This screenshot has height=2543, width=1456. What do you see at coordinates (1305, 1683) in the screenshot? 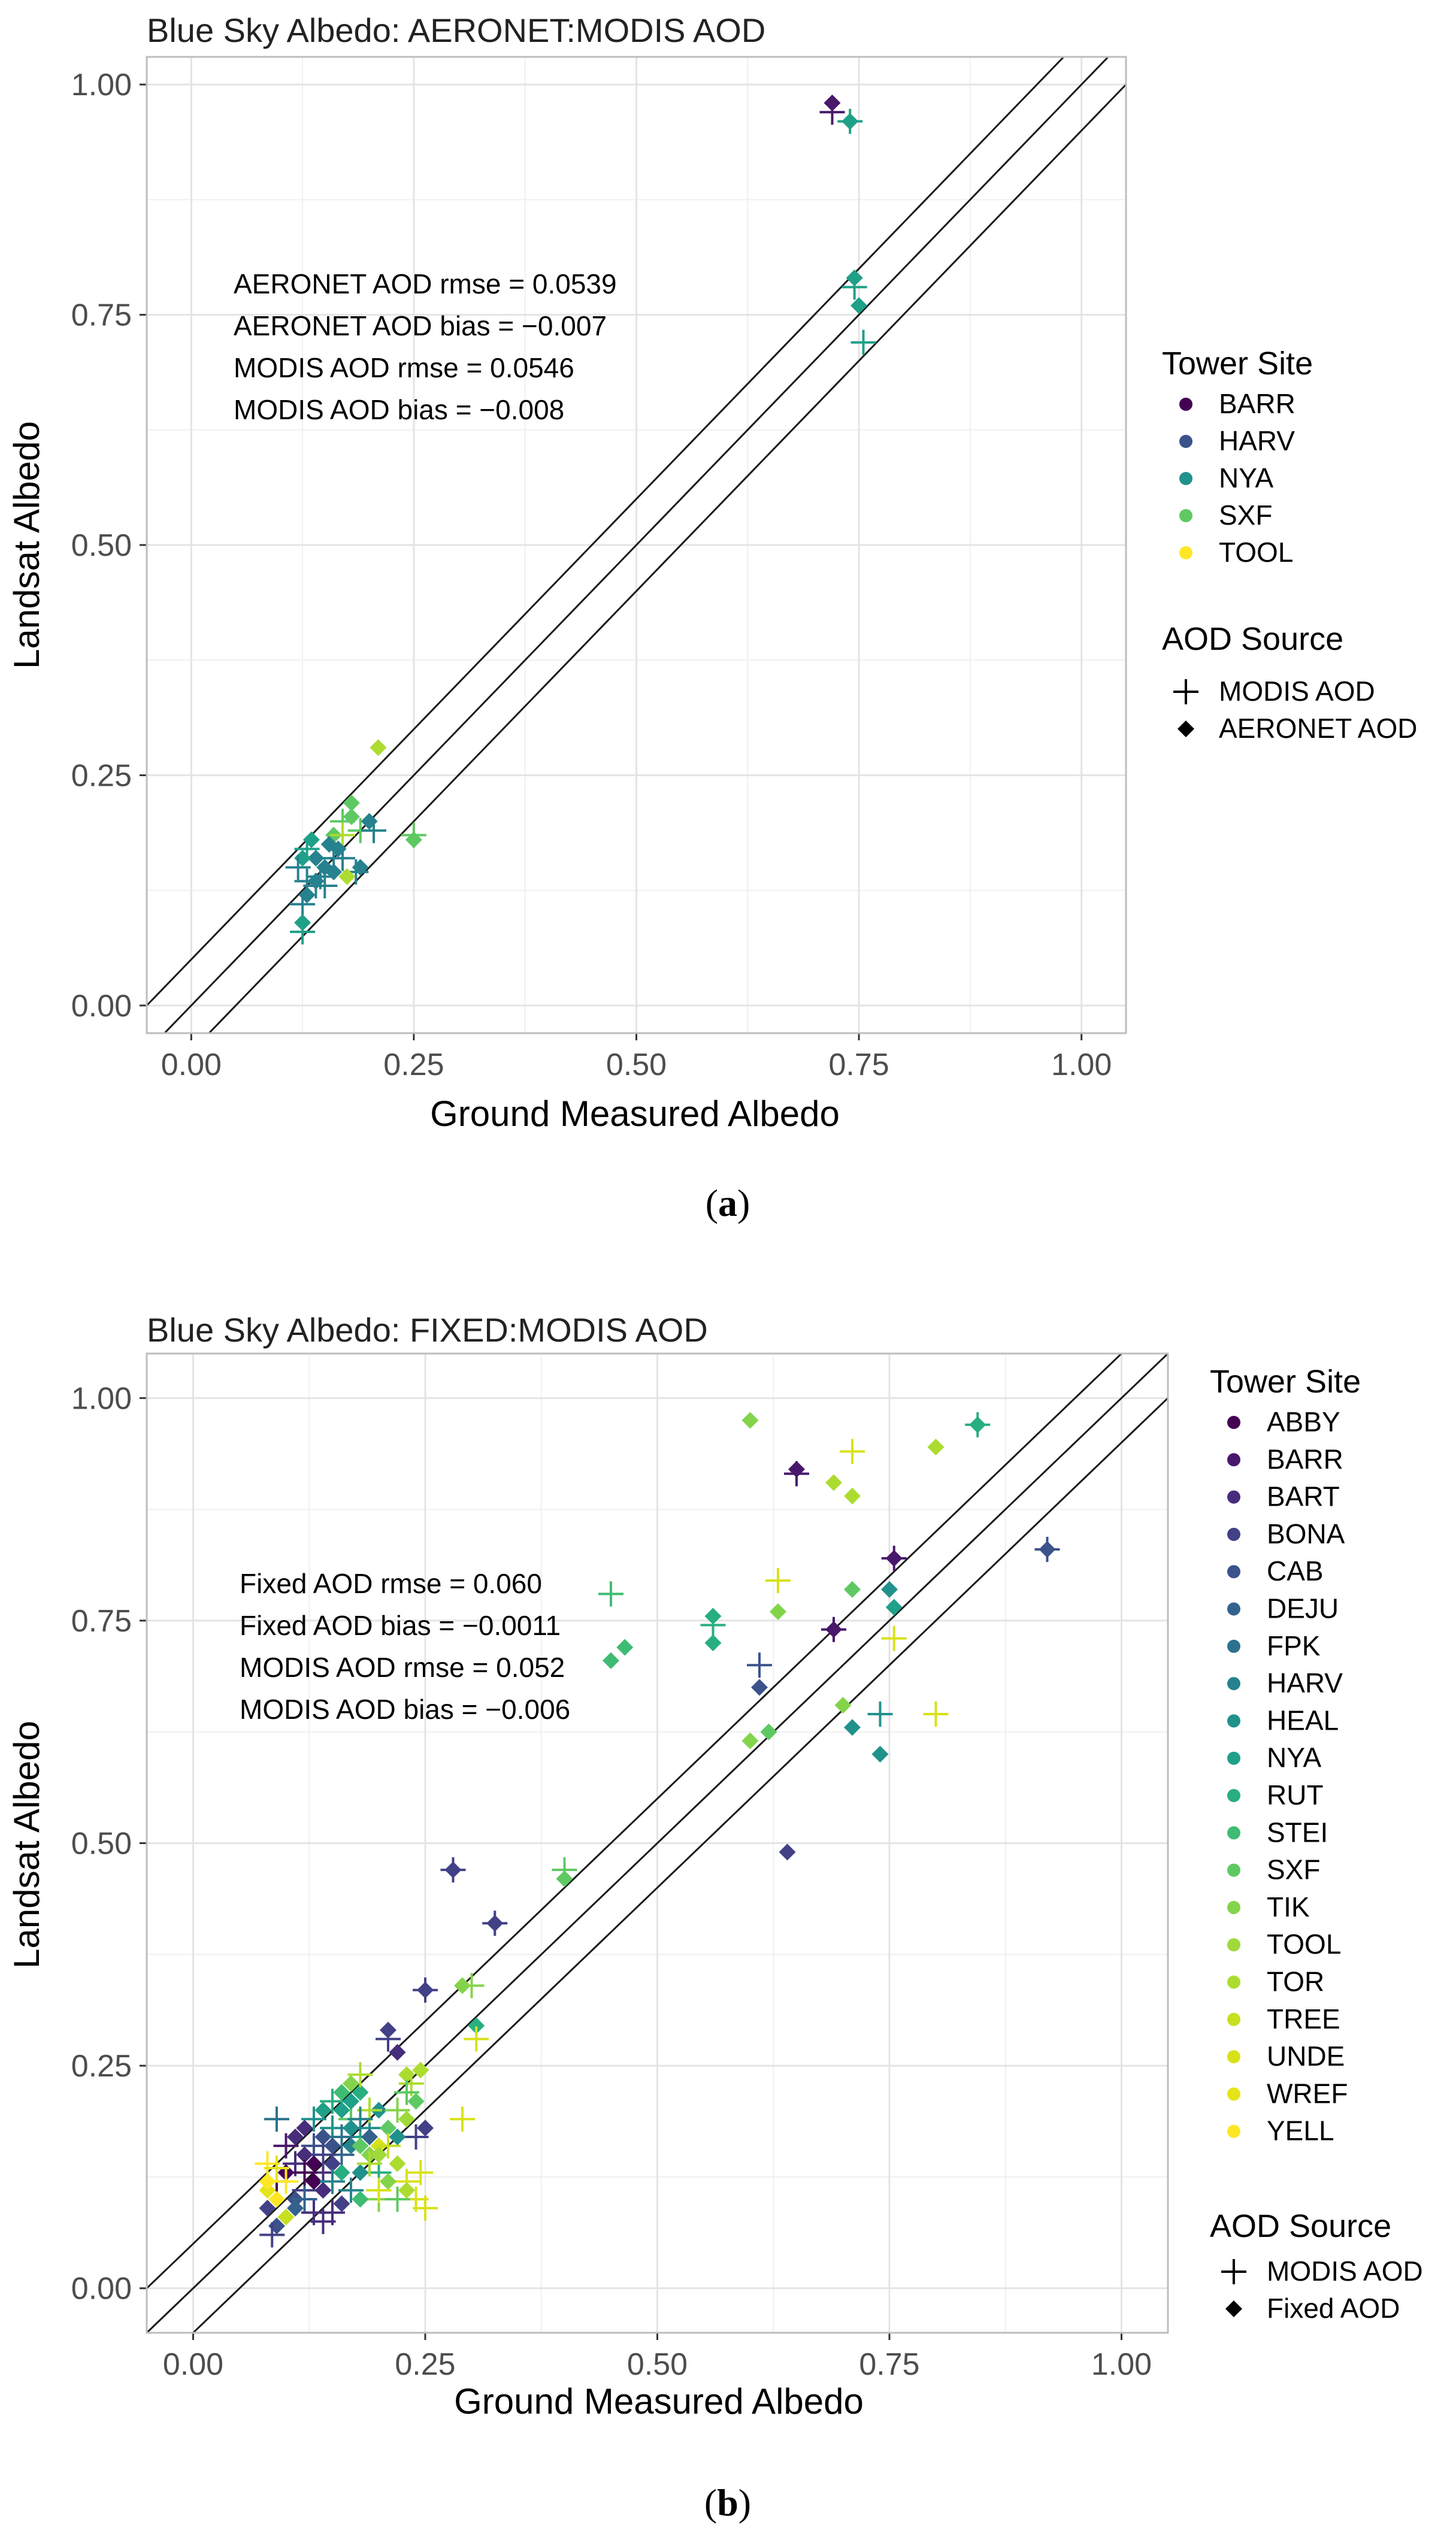
I see `legend-site-label: HARV` at bounding box center [1305, 1683].